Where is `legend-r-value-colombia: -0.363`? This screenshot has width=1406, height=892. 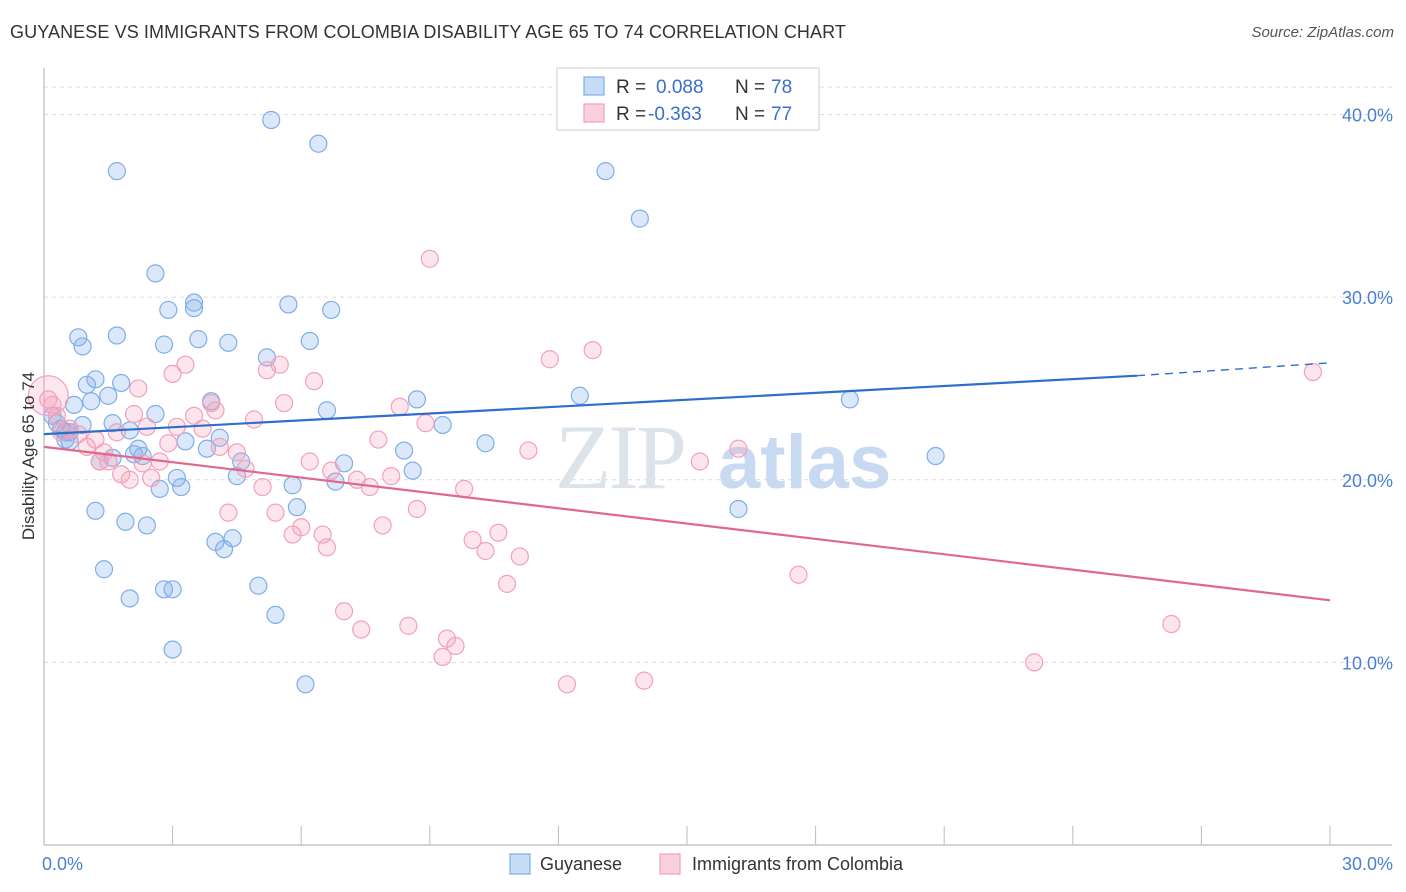
legend-r-value-colombia: -0.363 is located at coordinates (675, 114).